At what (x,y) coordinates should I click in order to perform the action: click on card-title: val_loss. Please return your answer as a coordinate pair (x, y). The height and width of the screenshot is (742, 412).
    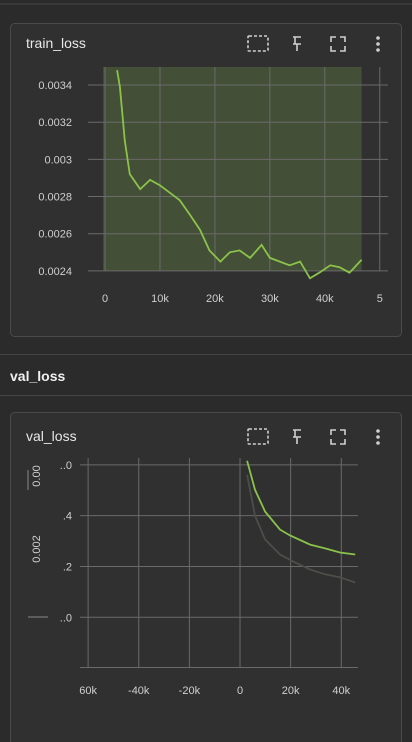
    Looking at the image, I should click on (51, 436).